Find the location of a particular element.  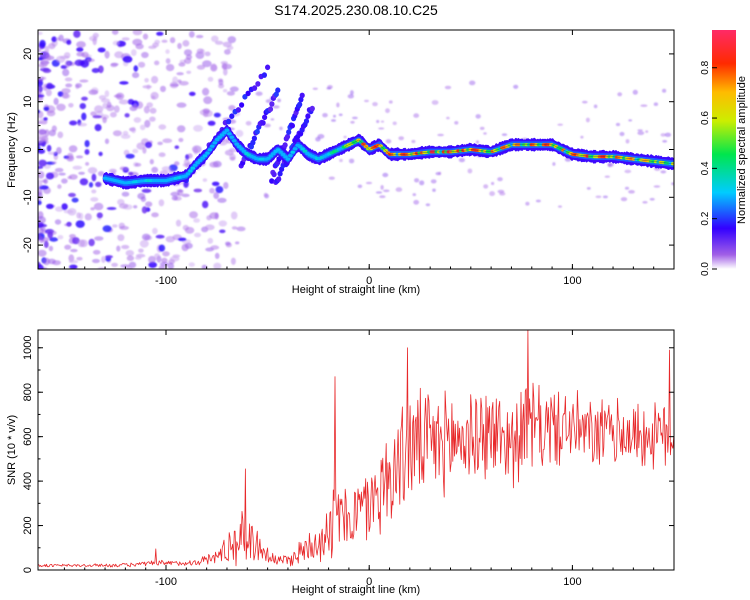

colorbar-tick-label: 0.6 is located at coordinates (705, 118).